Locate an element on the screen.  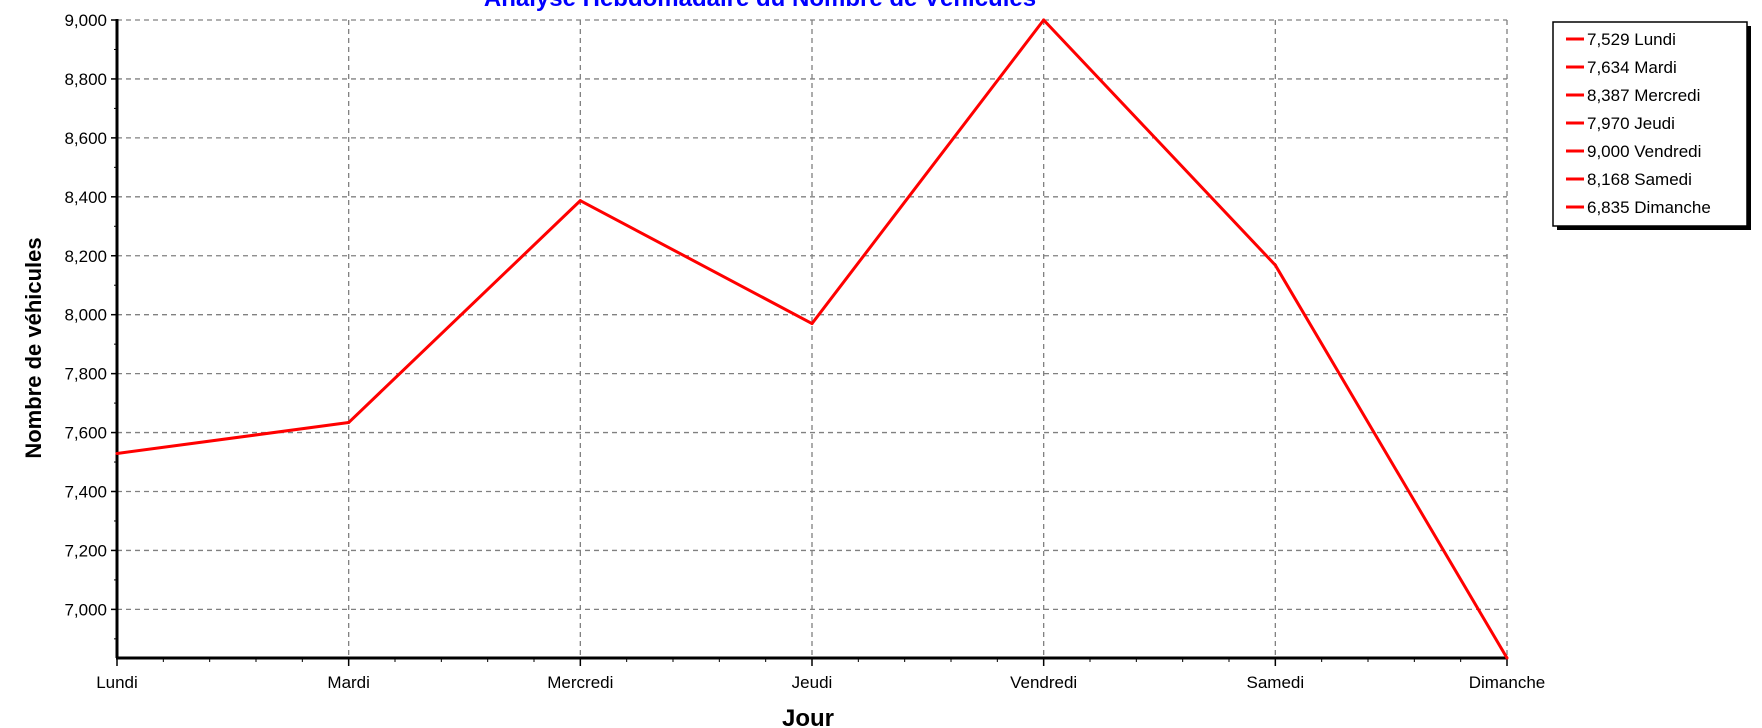
y-tick-label: 7,200 is located at coordinates (85, 550).